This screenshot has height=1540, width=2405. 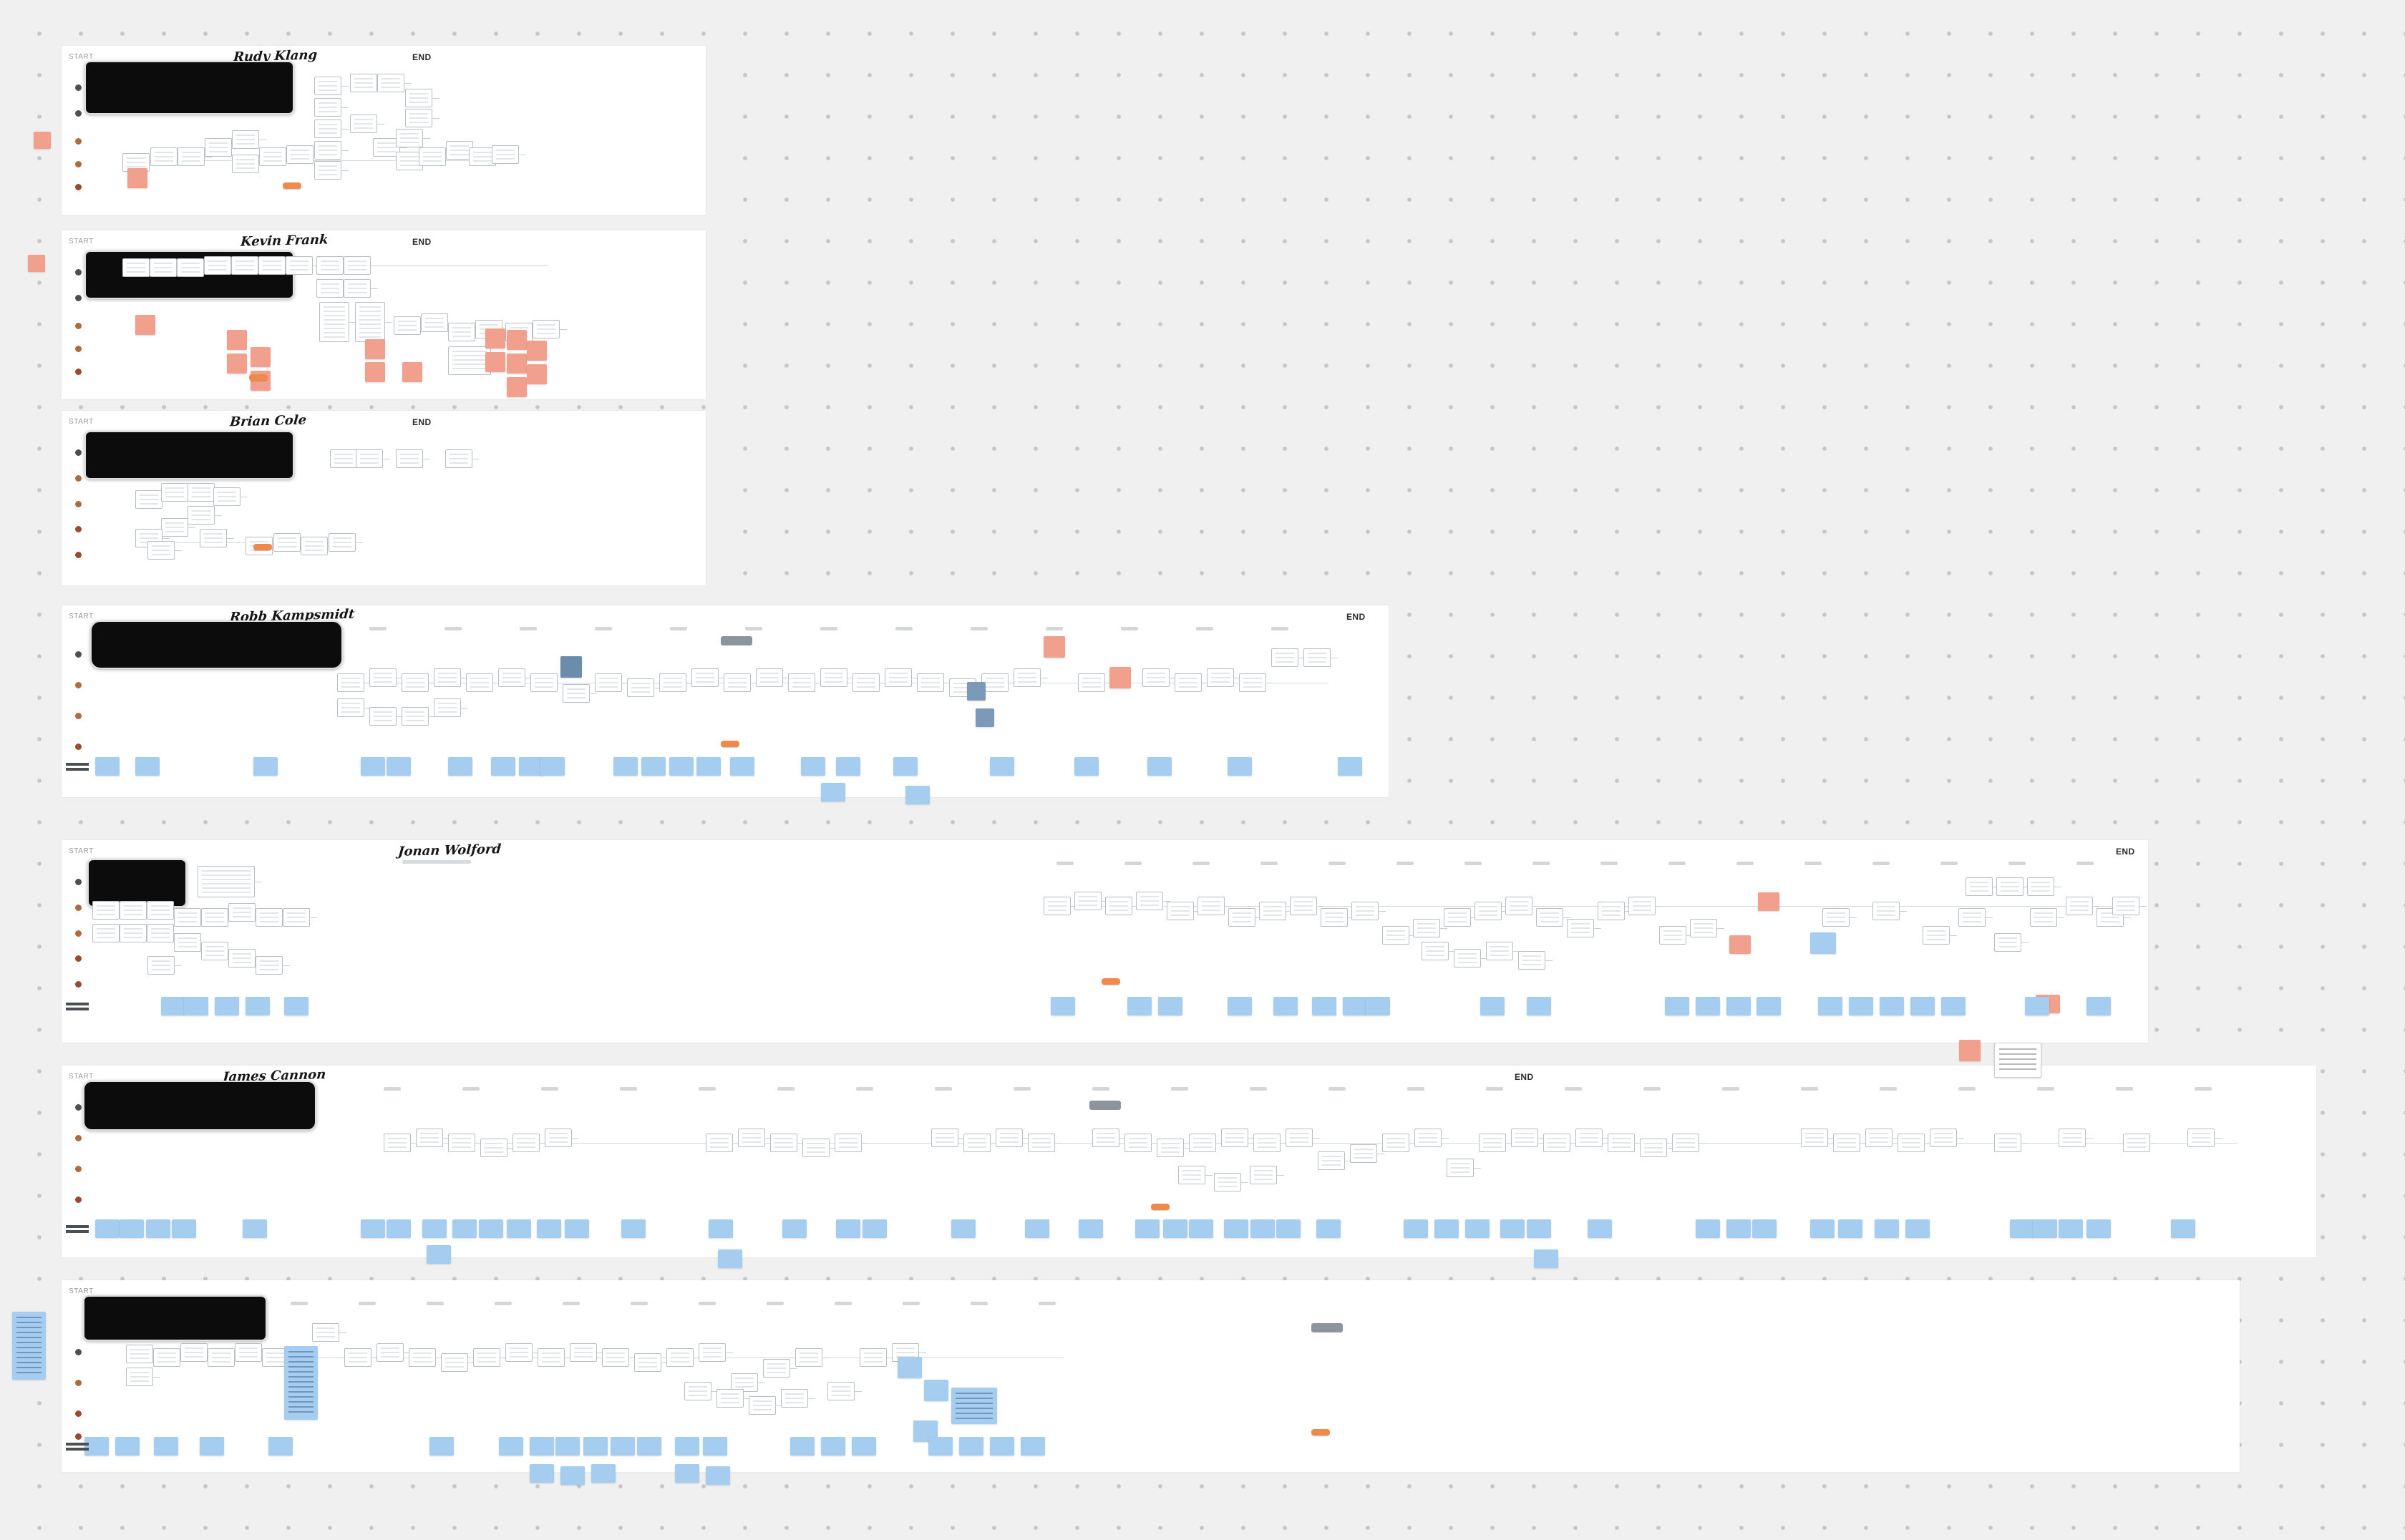 What do you see at coordinates (1105, 942) in the screenshot?
I see `journey-panel-5: START Jonan Wolford END` at bounding box center [1105, 942].